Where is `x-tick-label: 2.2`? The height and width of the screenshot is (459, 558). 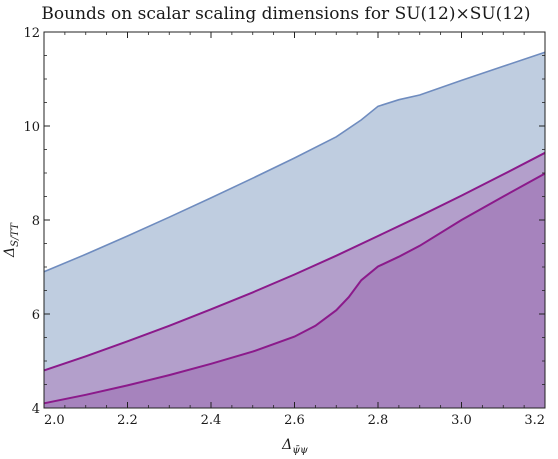
x-tick-label: 2.2 is located at coordinates (127, 420).